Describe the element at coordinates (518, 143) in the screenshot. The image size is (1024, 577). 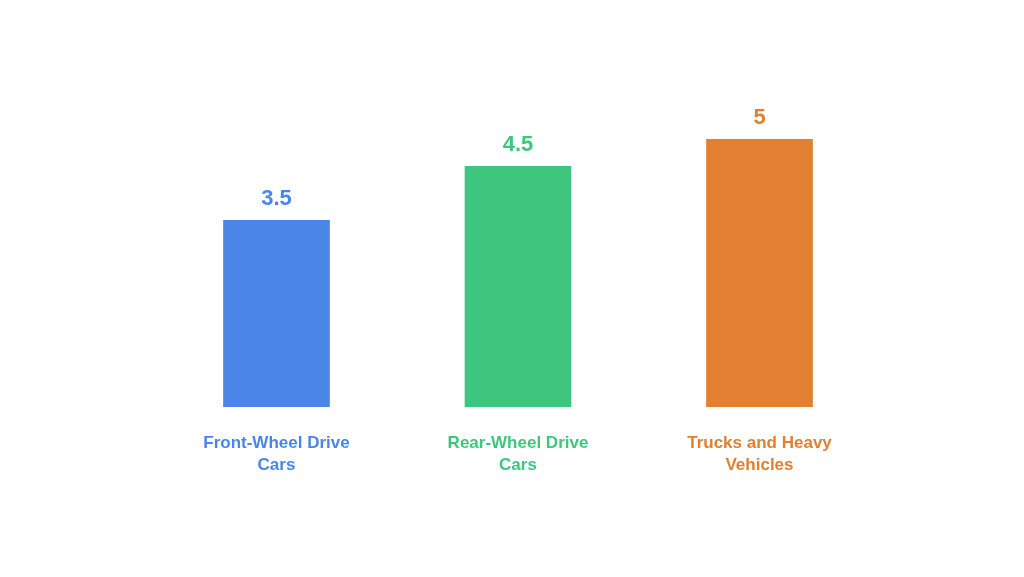
I see `data-label: 4.5` at that location.